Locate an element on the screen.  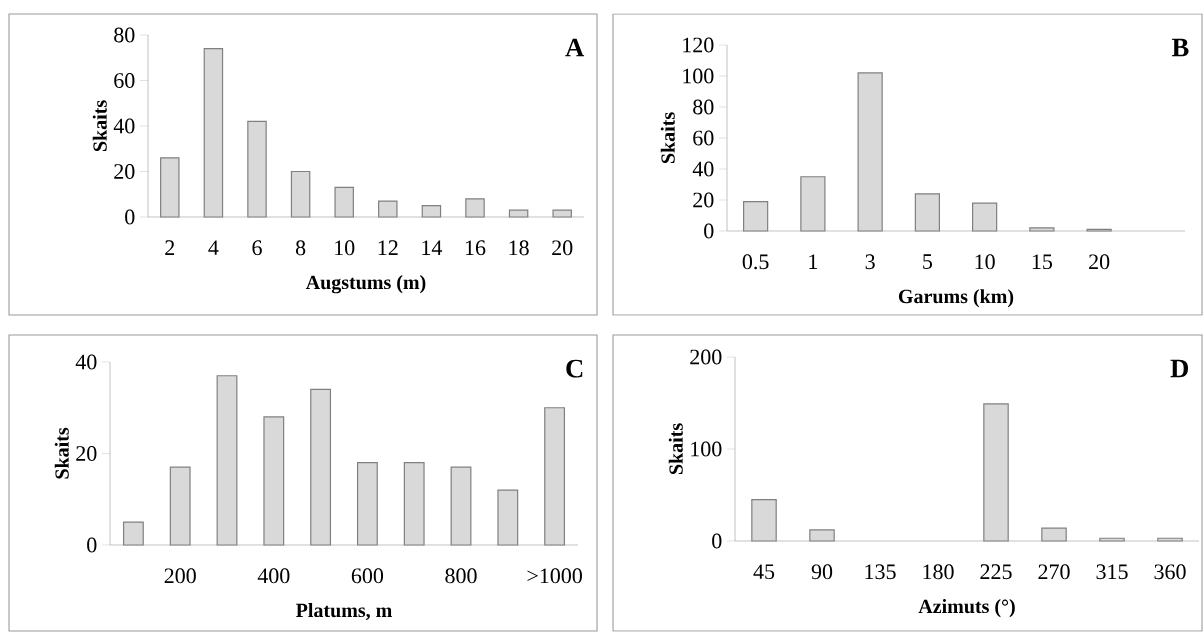
x-tick-label: 5 is located at coordinates (928, 261).